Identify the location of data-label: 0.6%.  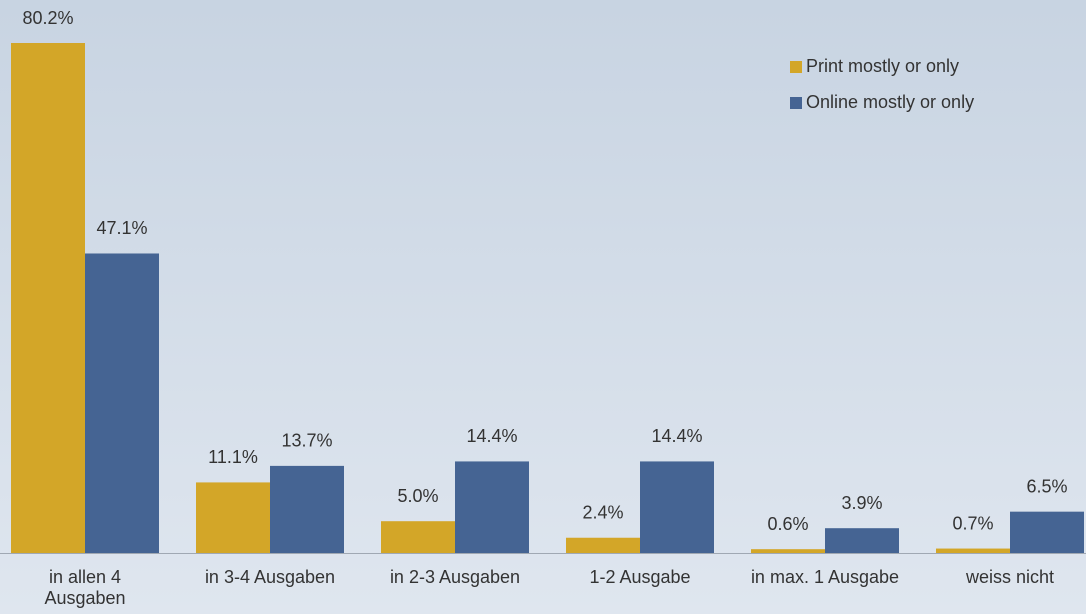
(787, 524).